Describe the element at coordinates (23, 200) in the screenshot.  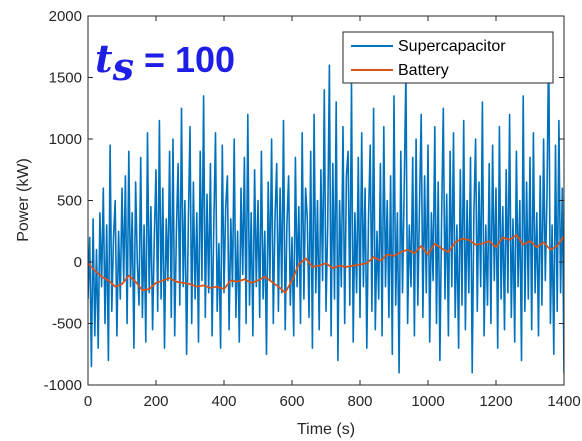
I see `y-axis-title: Power (kW)` at that location.